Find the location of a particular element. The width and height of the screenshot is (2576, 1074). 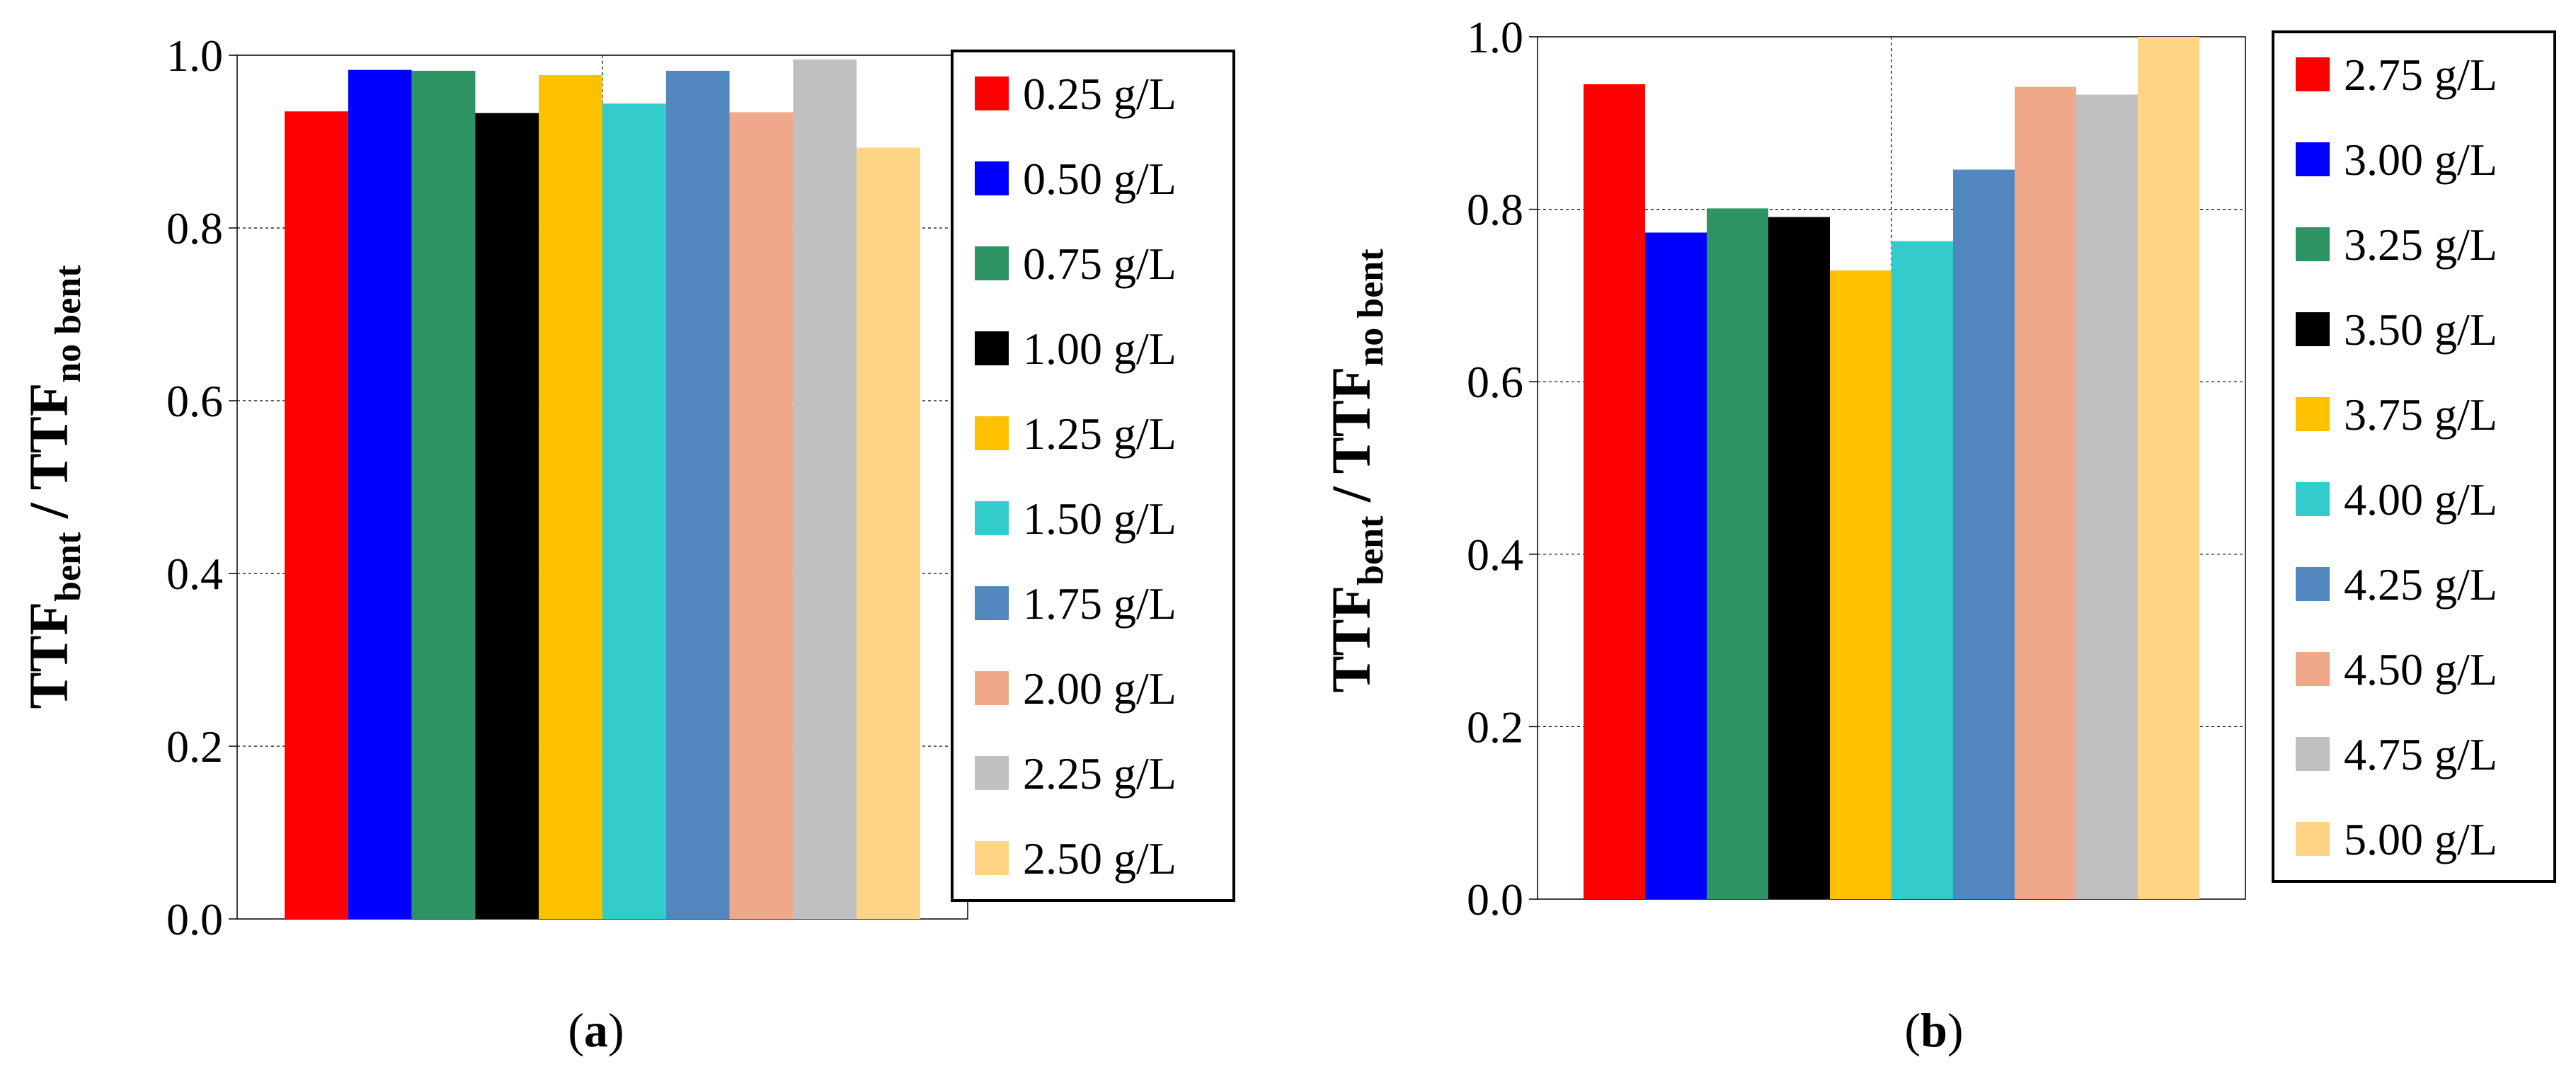

bar-4-75-g-l is located at coordinates (2107, 497).